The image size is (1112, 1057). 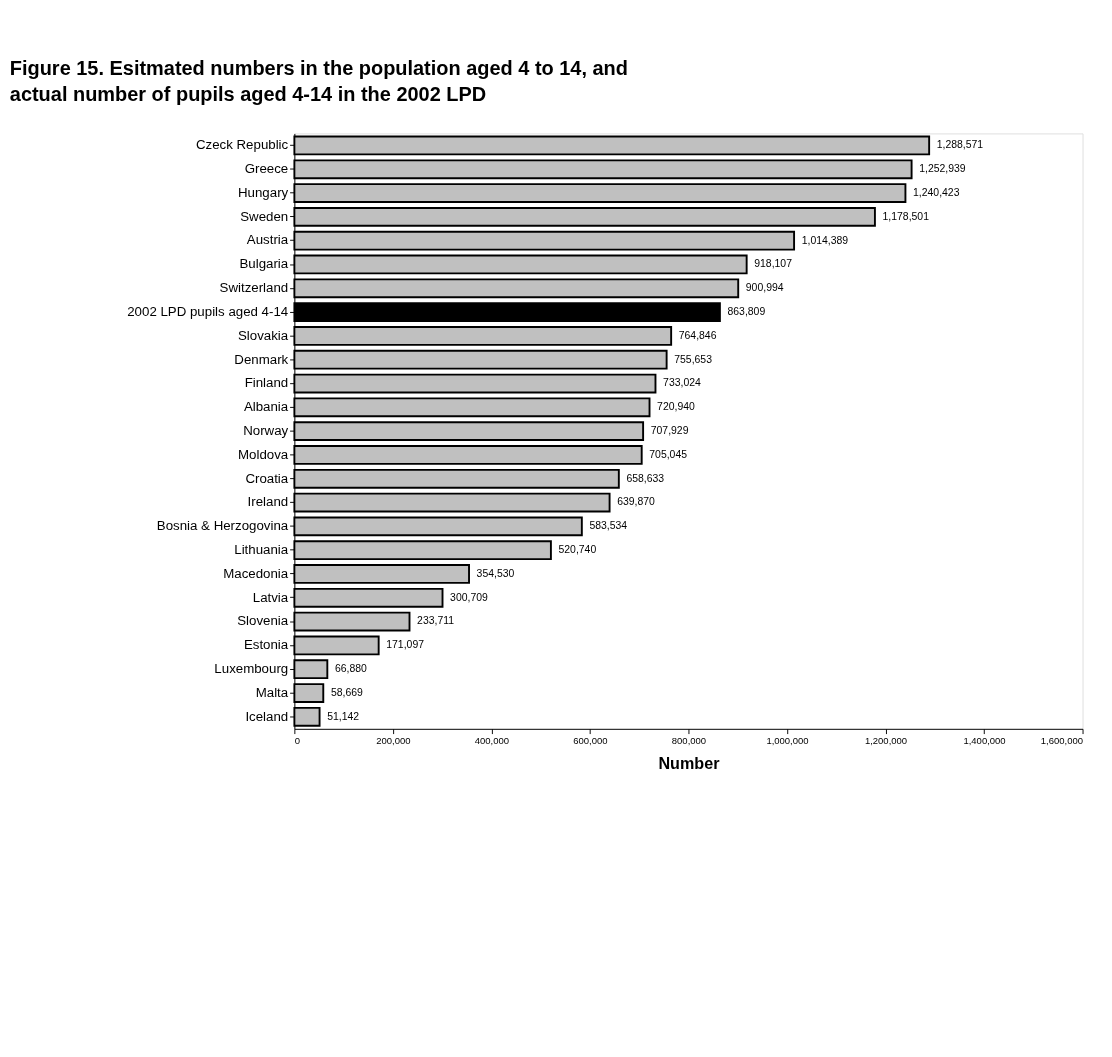 I want to click on data-label: 1,252,939, so click(x=942, y=169).